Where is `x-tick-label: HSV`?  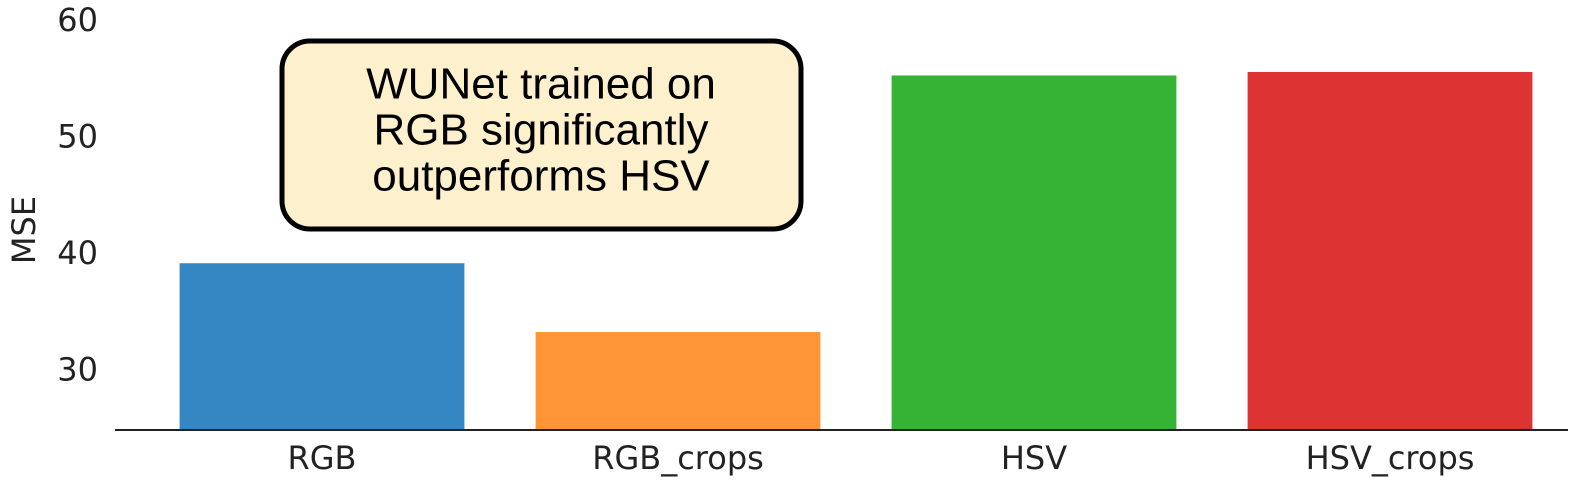
x-tick-label: HSV is located at coordinates (1034, 458).